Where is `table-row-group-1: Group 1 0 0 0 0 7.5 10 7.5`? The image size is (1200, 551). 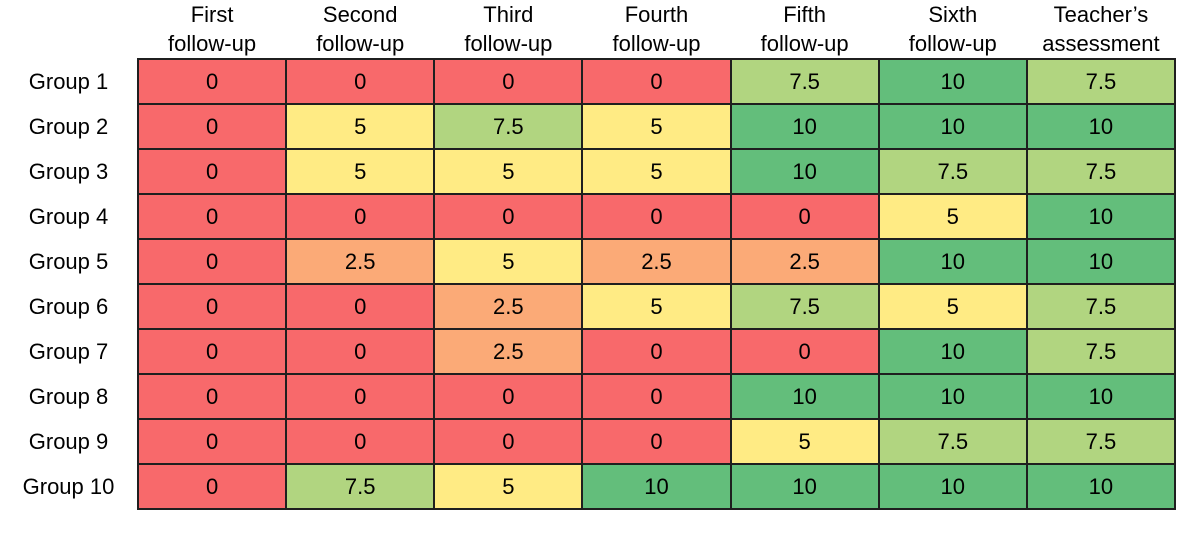 table-row-group-1: Group 1 0 0 0 0 7.5 10 7.5 is located at coordinates (588, 81).